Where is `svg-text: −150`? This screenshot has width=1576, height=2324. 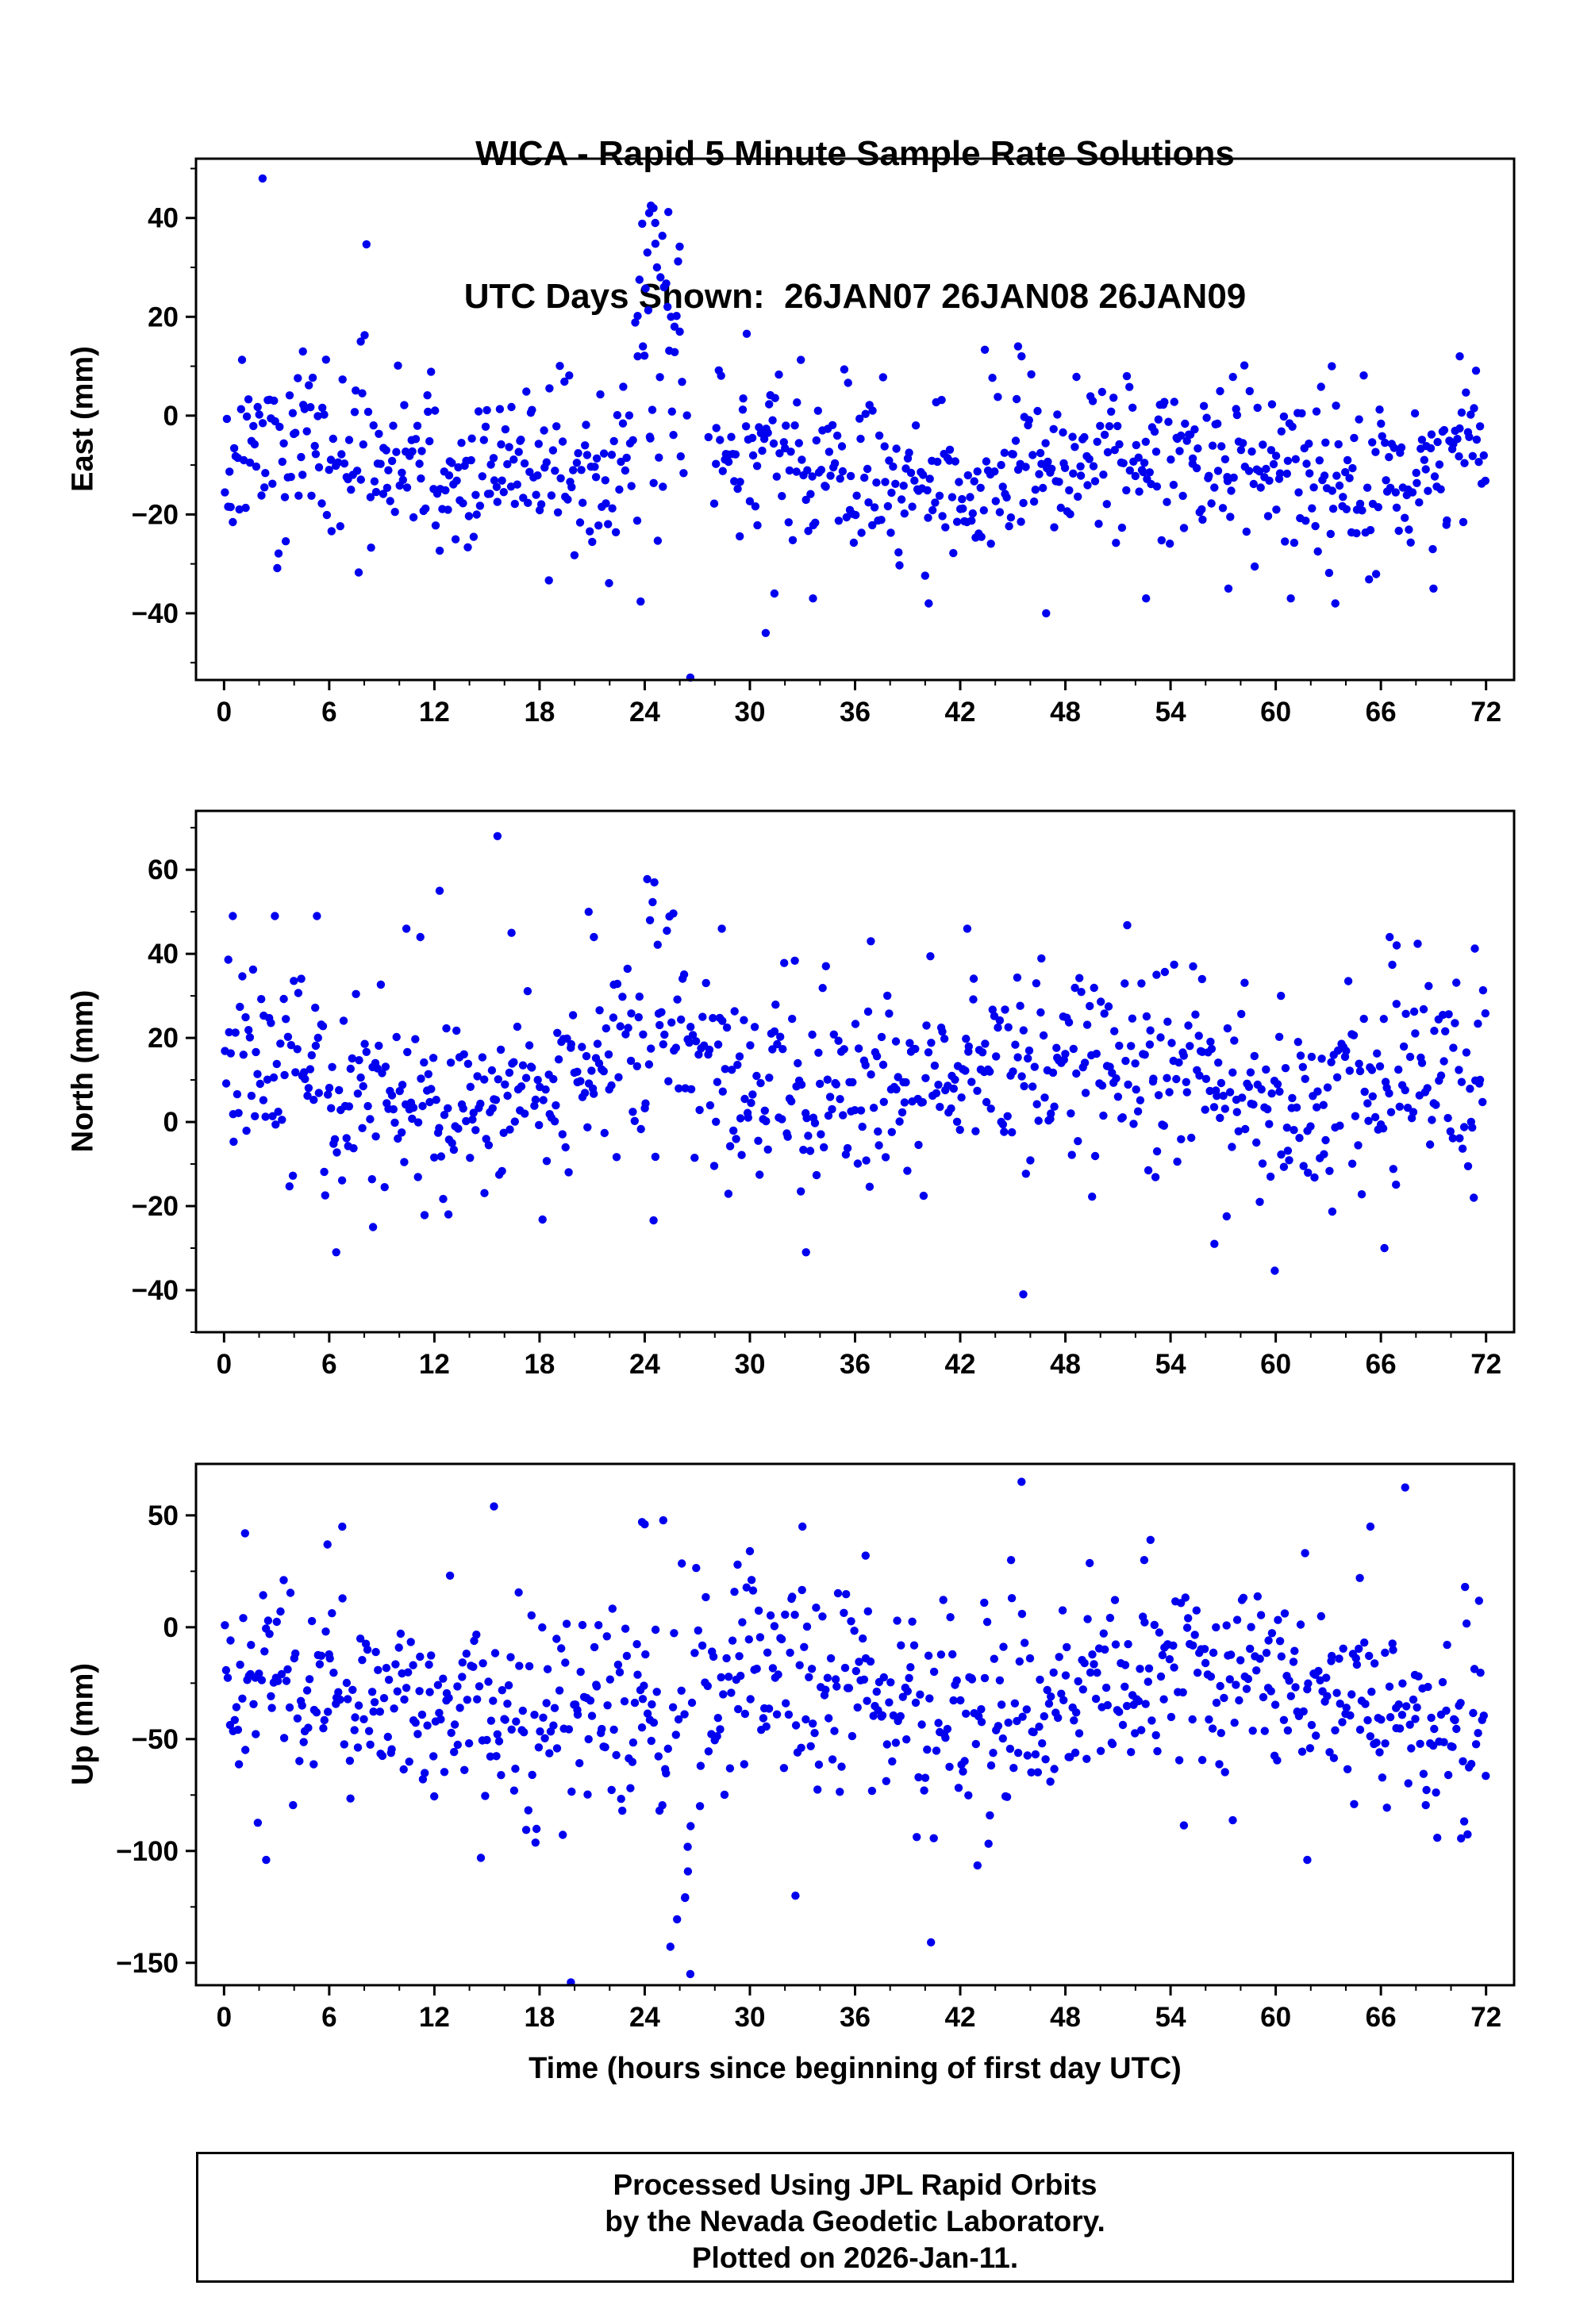
svg-text: −150 is located at coordinates (147, 1963).